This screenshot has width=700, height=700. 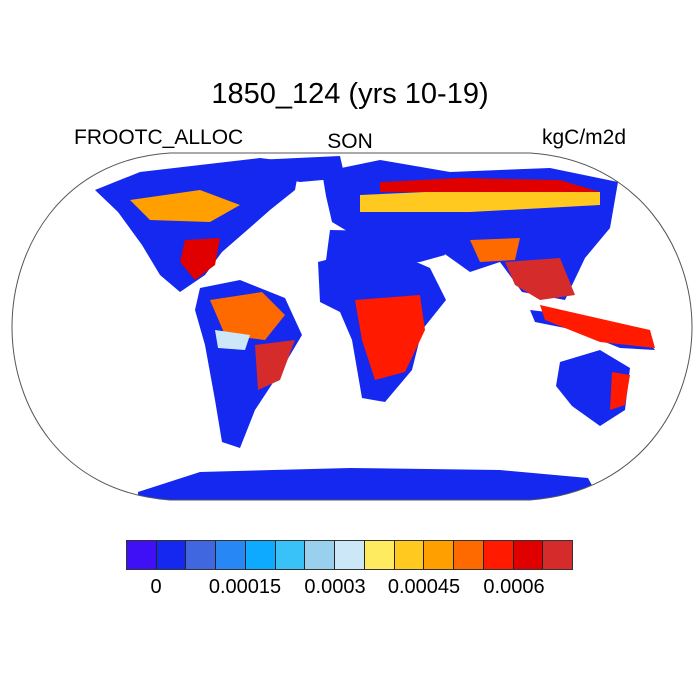 I want to click on plot-title: 1850_124 (yrs 10-19), so click(x=350, y=94).